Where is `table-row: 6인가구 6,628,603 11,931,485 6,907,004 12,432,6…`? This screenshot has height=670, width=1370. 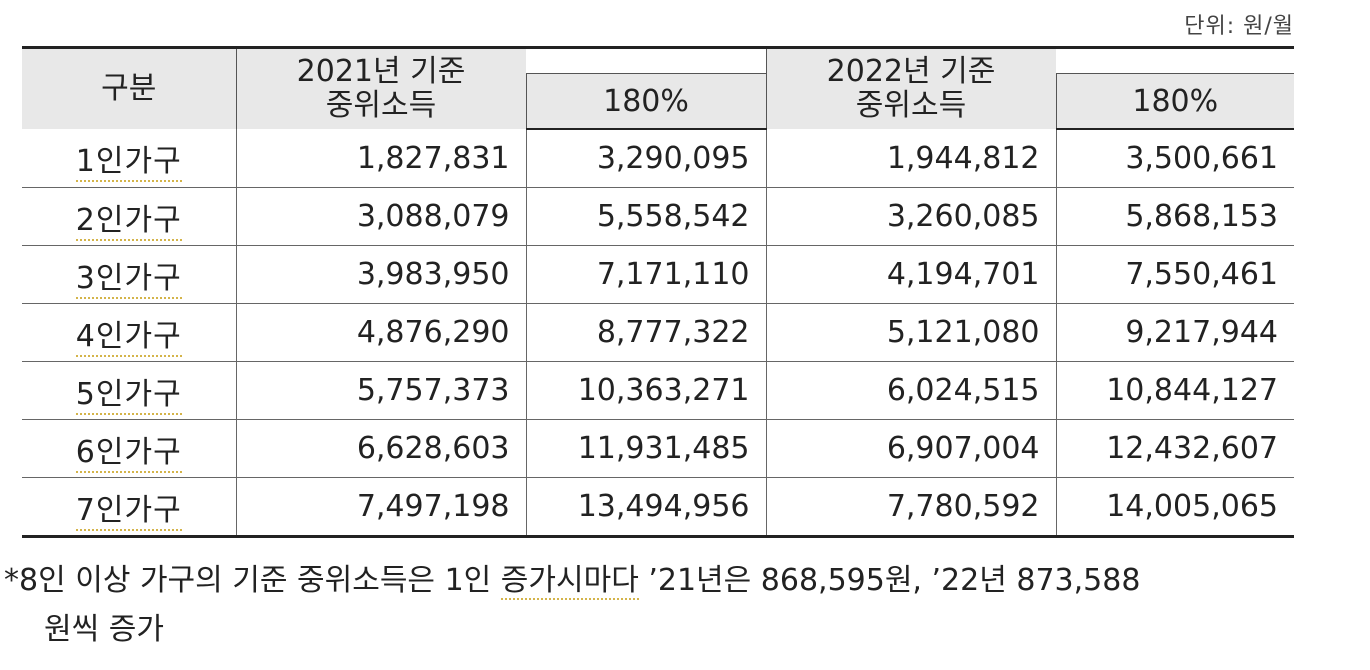 table-row: 6인가구 6,628,603 11,931,485 6,907,004 12,432,6… is located at coordinates (658, 448).